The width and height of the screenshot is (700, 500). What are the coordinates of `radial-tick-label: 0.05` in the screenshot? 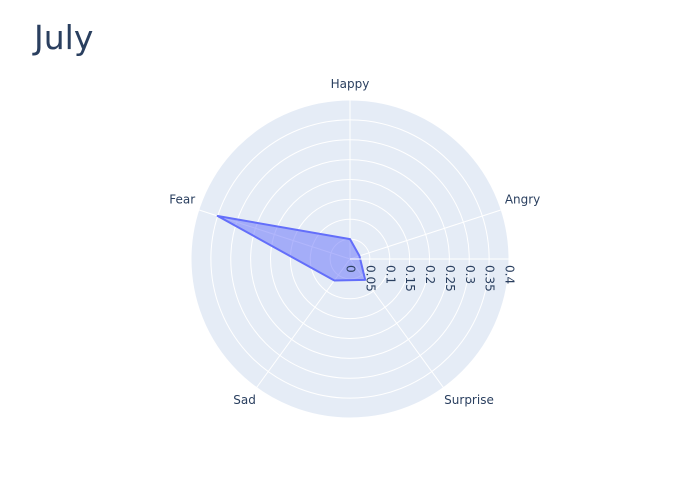 It's located at (370, 278).